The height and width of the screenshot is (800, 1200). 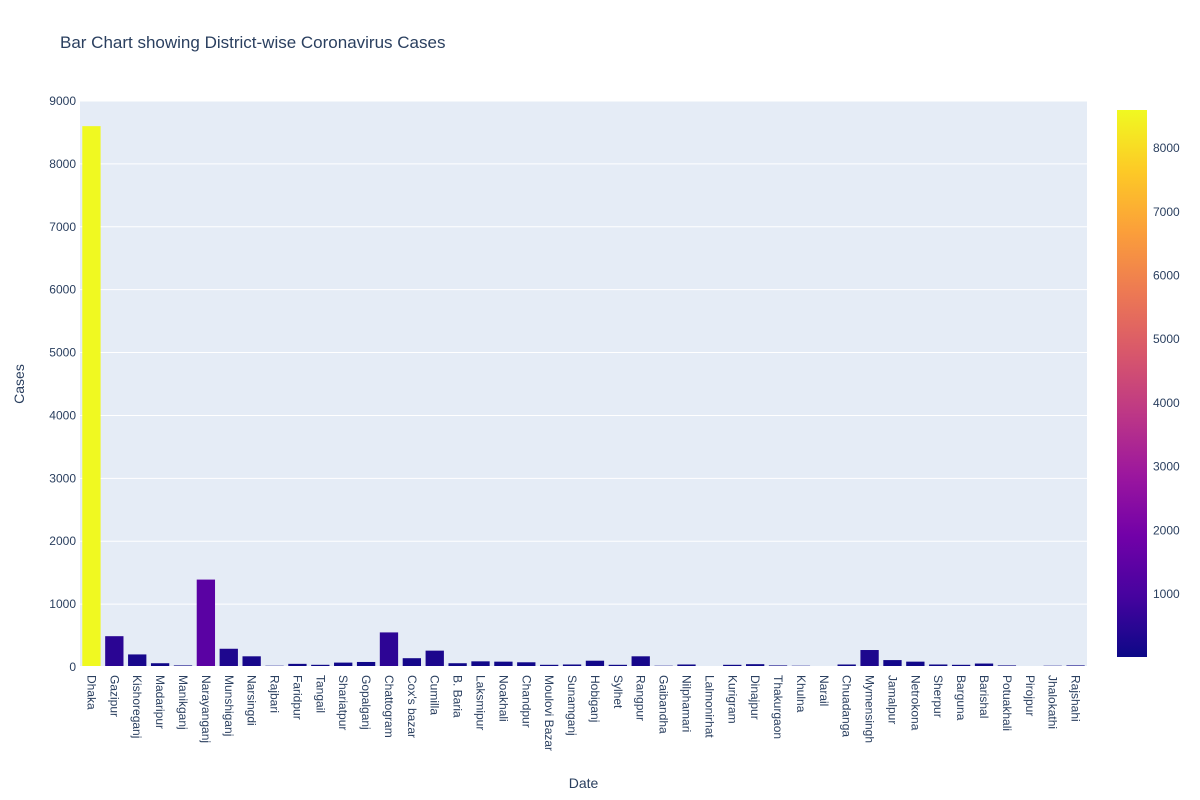 What do you see at coordinates (732, 699) in the screenshot?
I see `x-tick-label: Kurigram` at bounding box center [732, 699].